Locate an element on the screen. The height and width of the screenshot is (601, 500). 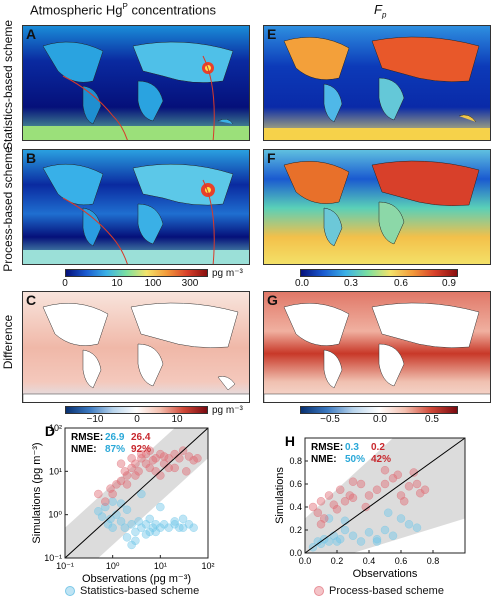
panel-label-f: F is located at coordinates (271, 158).